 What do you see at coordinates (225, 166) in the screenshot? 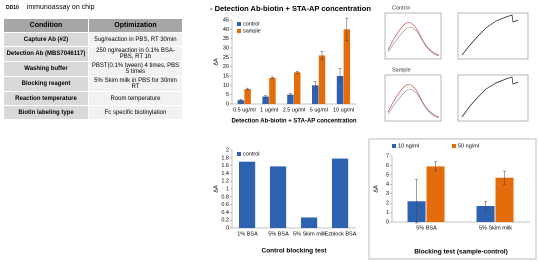
I see `y-tick-label: 1.6` at bounding box center [225, 166].